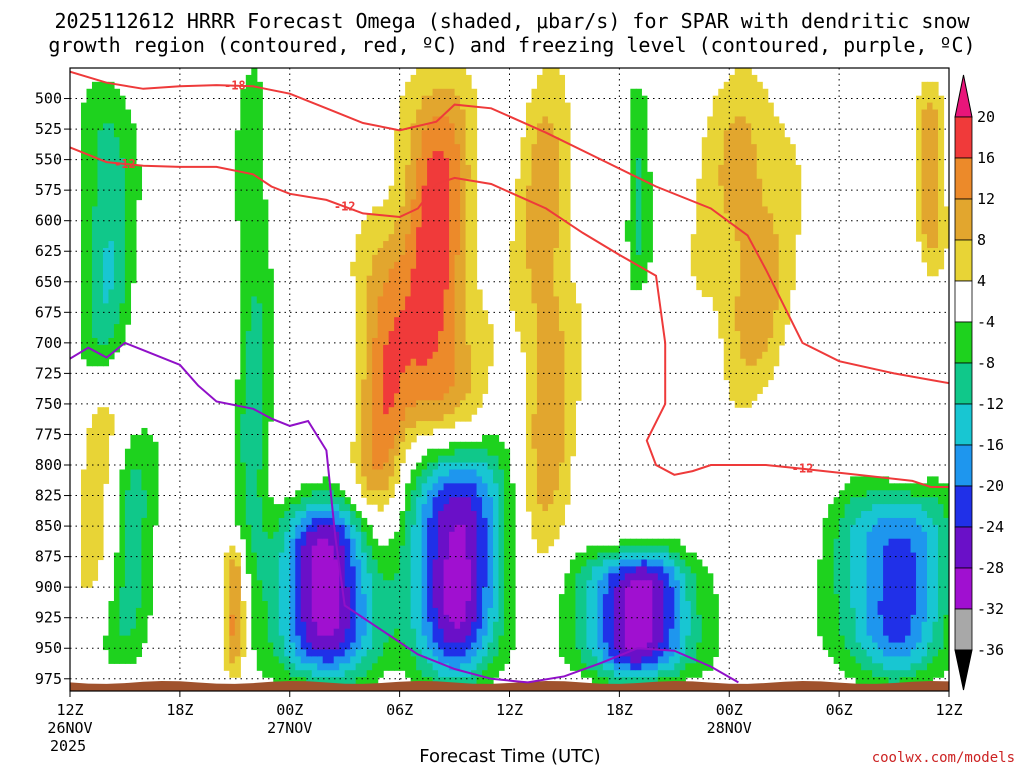 The image size is (1024, 768). I want to click on x-tick-date: 27NOV, so click(289, 728).